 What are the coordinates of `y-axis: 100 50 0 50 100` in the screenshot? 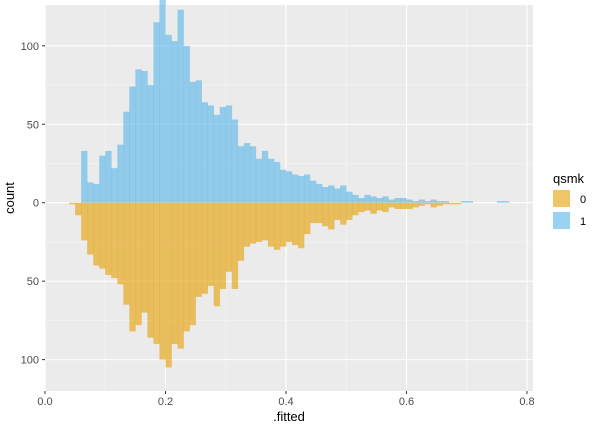 It's located at (33, 204).